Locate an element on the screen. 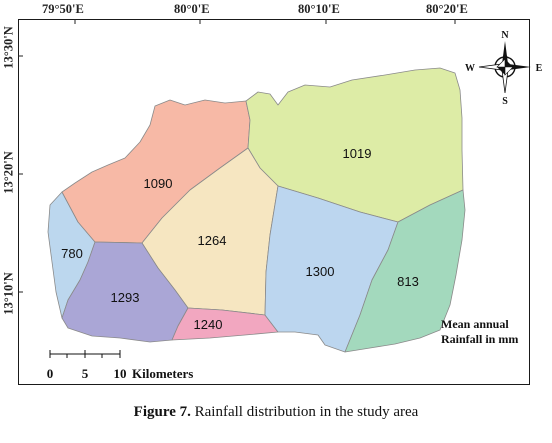 The width and height of the screenshot is (552, 443). compass-rose-icon: N S W E is located at coordinates (504, 68).